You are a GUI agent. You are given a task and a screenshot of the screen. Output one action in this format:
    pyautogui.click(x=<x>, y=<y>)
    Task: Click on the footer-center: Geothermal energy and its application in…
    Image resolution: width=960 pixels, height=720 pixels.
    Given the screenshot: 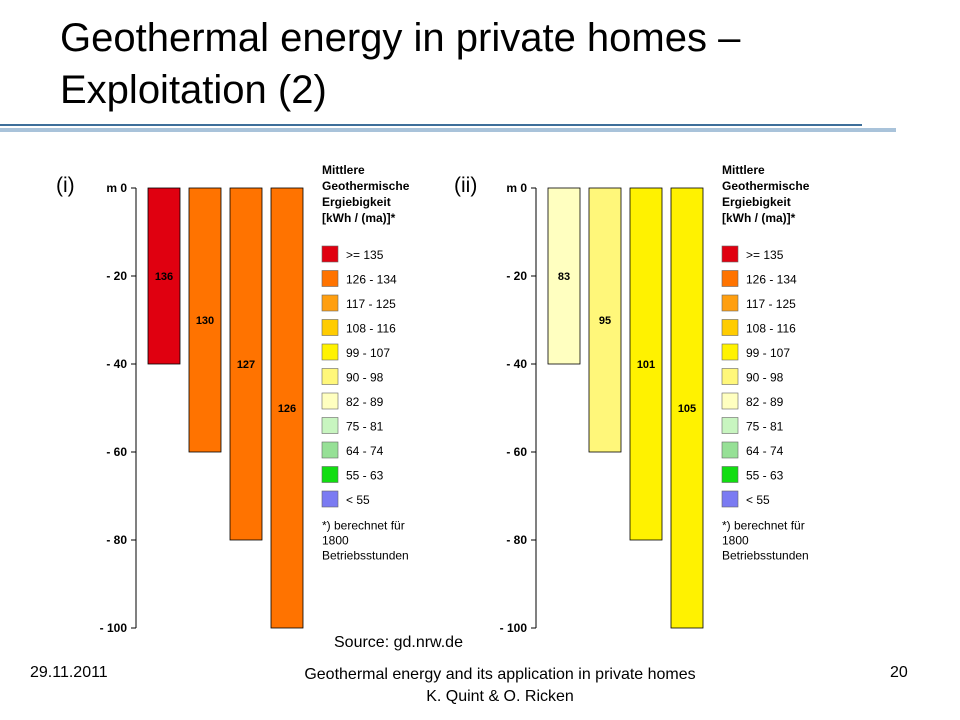 What is the action you would take?
    pyautogui.click(x=500, y=686)
    